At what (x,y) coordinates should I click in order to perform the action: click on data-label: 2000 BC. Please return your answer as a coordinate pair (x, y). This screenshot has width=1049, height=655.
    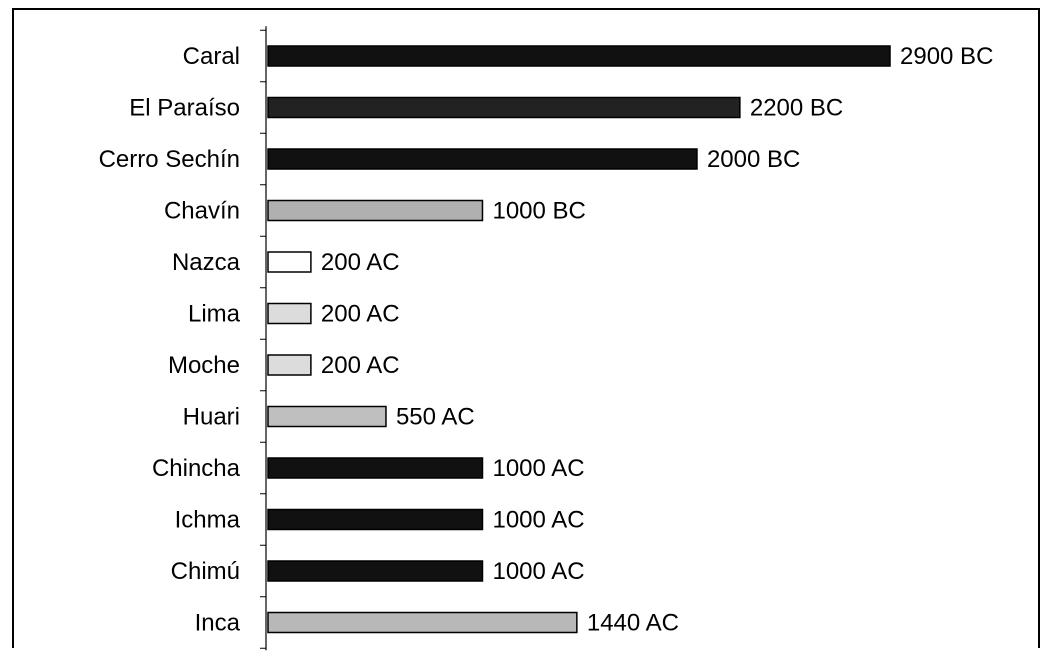
    Looking at the image, I should click on (753, 159).